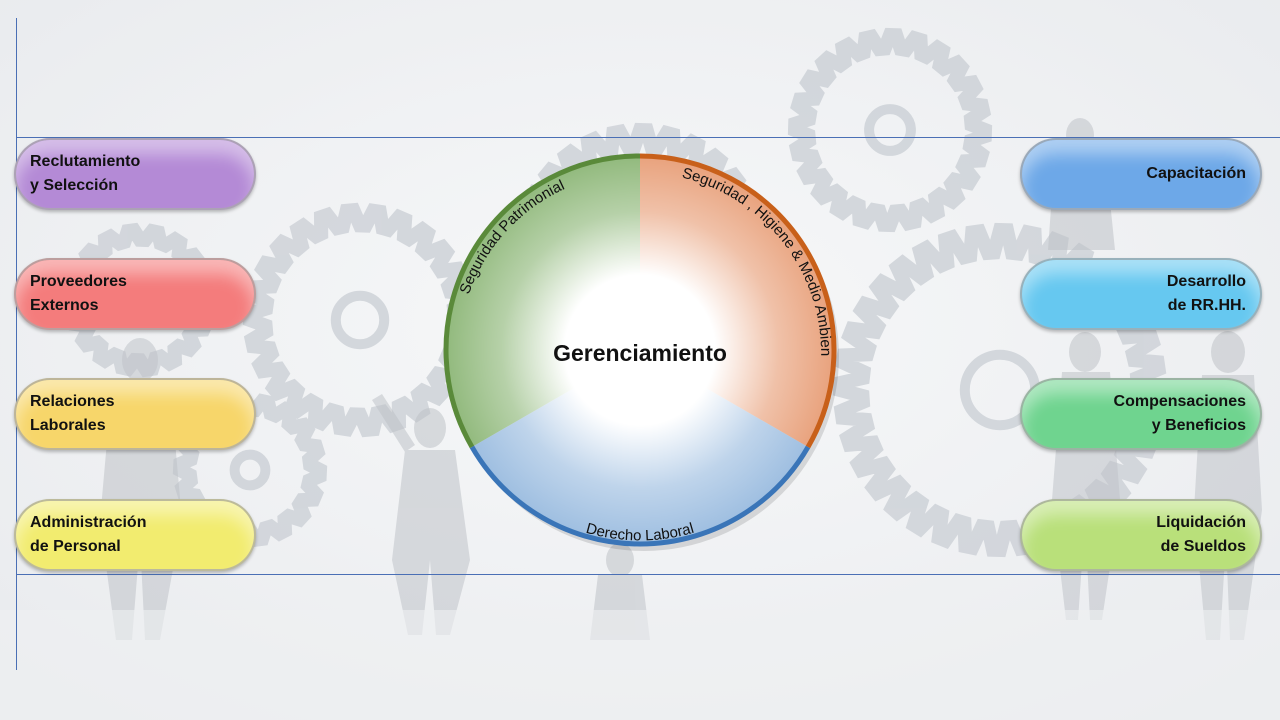  I want to click on segment-rim-seguridad-higiene, so click(738, 301).